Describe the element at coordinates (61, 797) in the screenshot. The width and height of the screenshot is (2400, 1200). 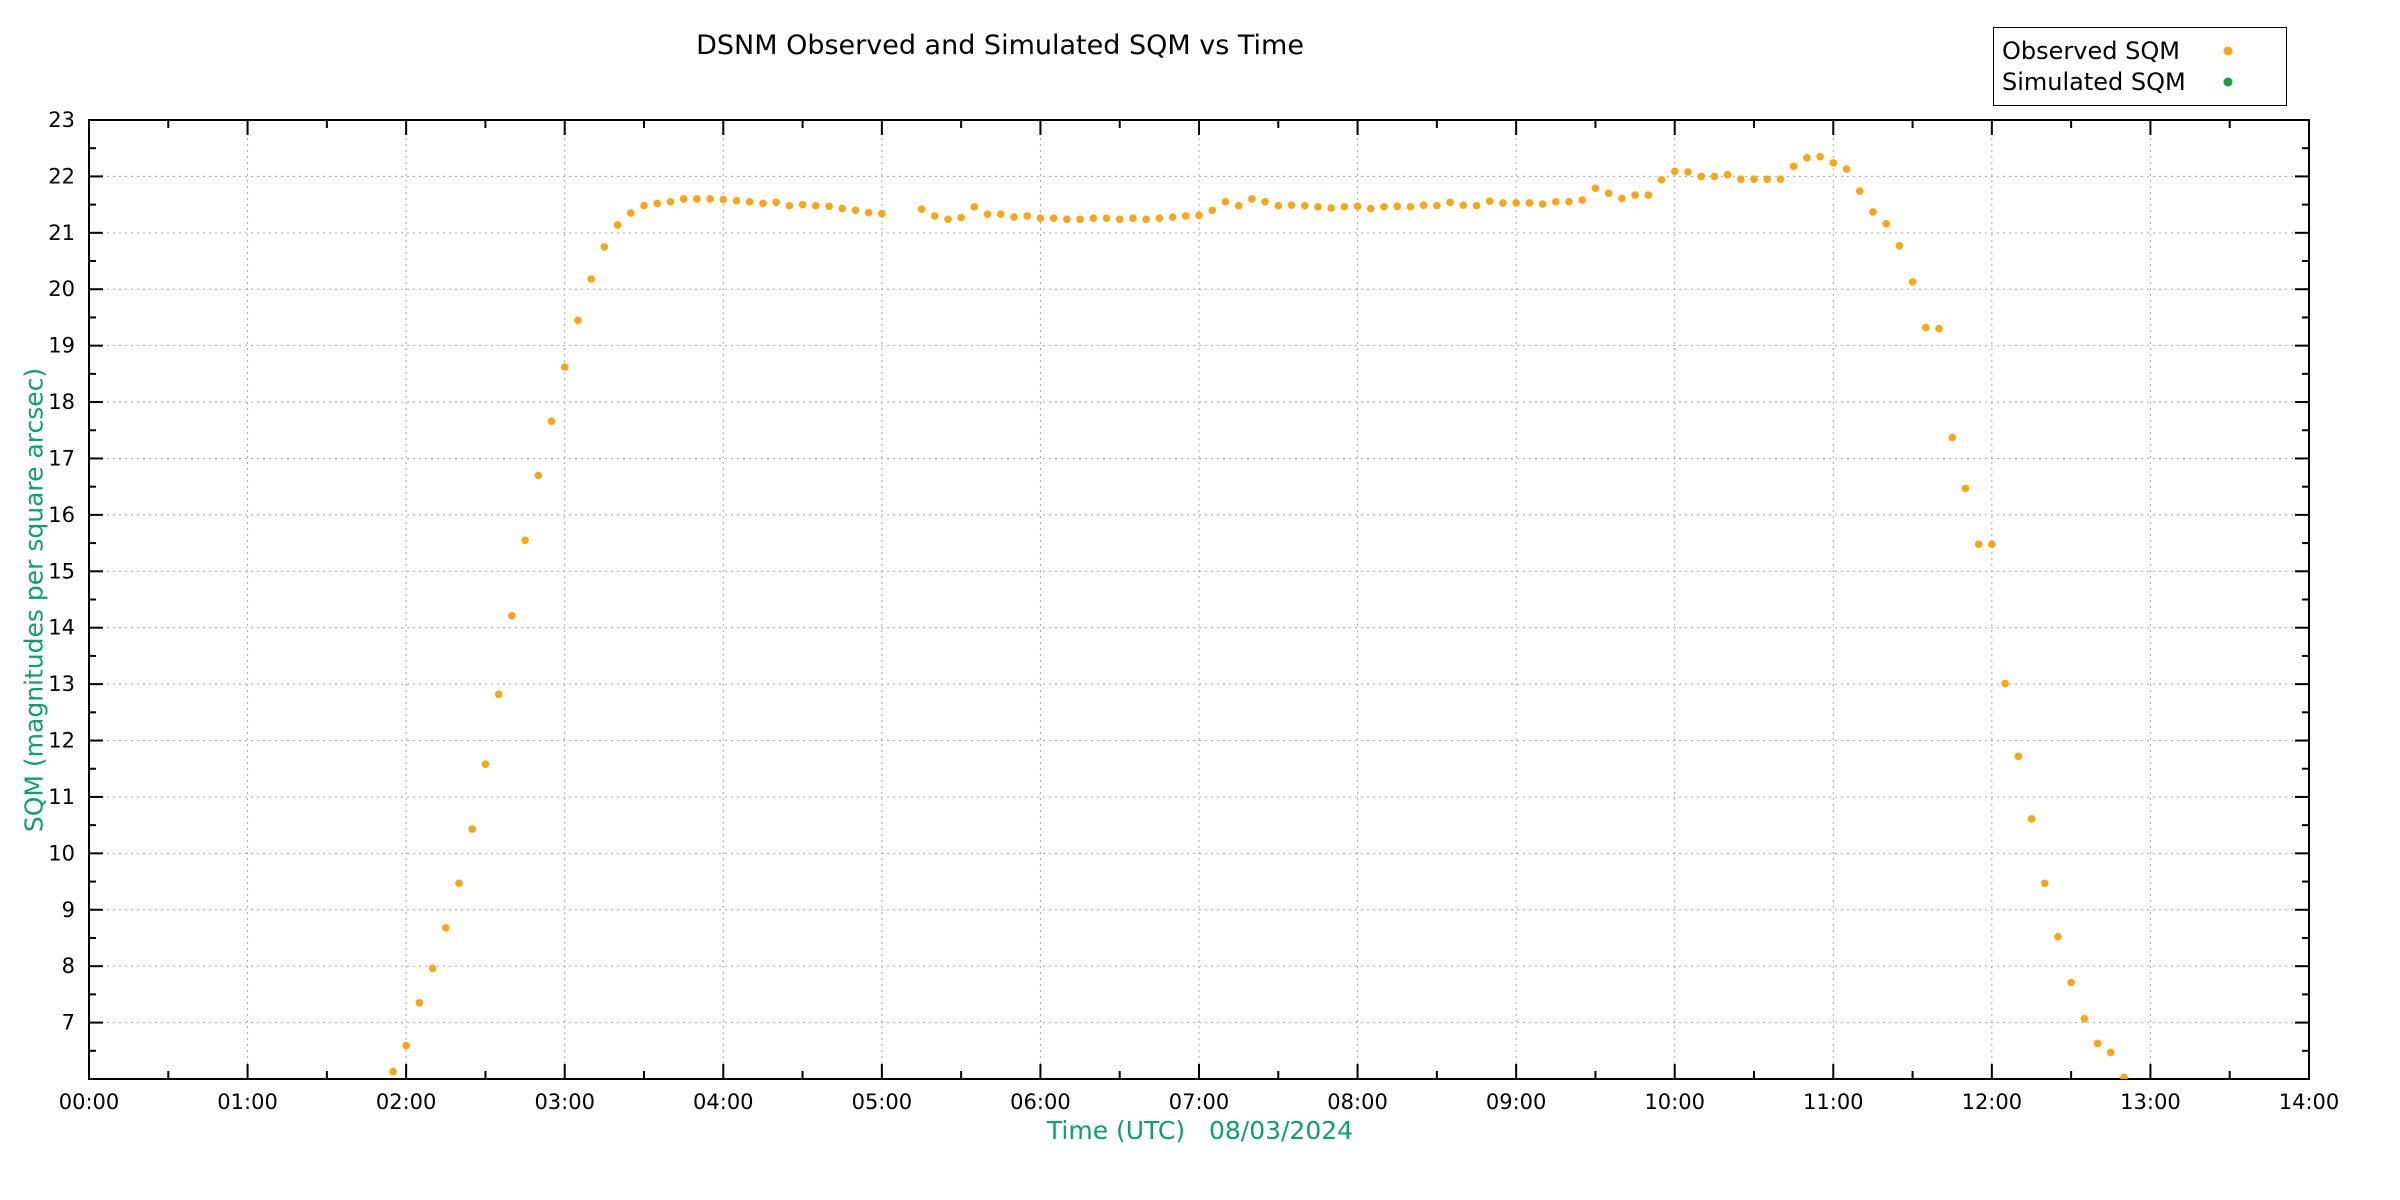
I see `y-tick-label: 11` at that location.